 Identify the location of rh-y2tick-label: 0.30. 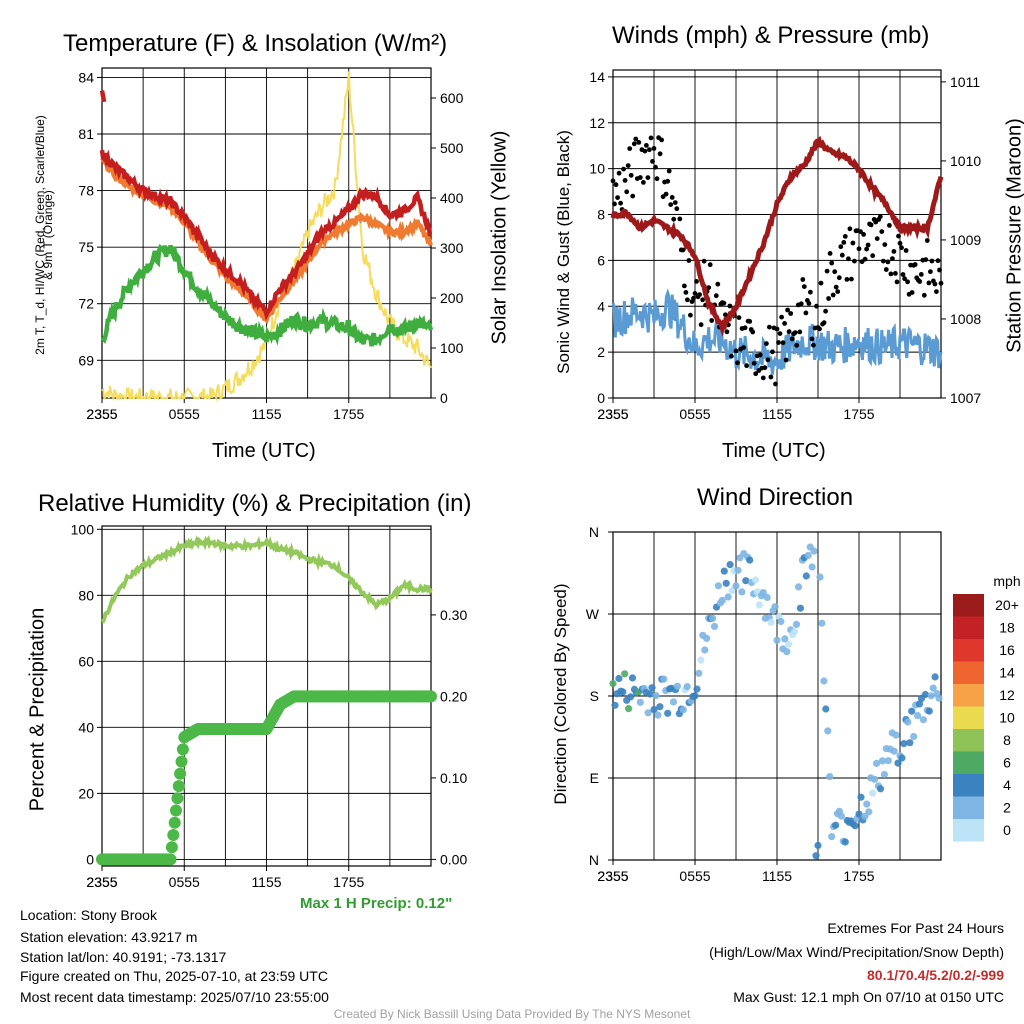
(453, 615).